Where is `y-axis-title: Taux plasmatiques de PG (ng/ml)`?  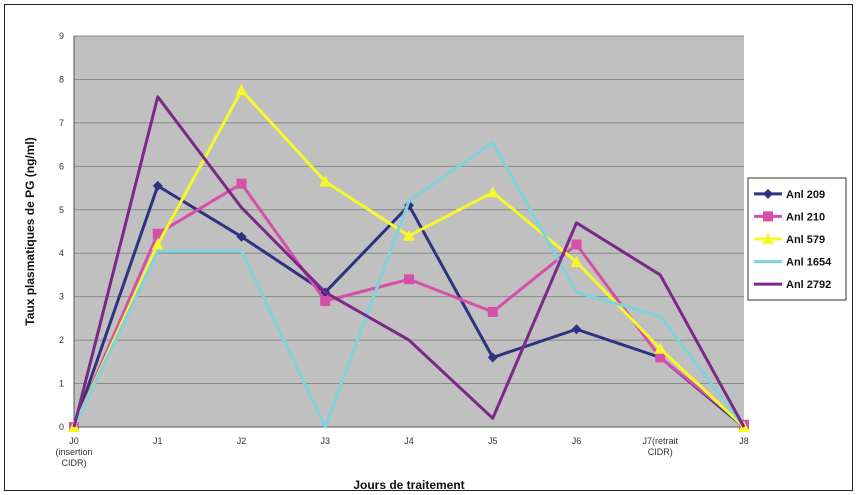
y-axis-title: Taux plasmatiques de PG (ng/ml) is located at coordinates (30, 231).